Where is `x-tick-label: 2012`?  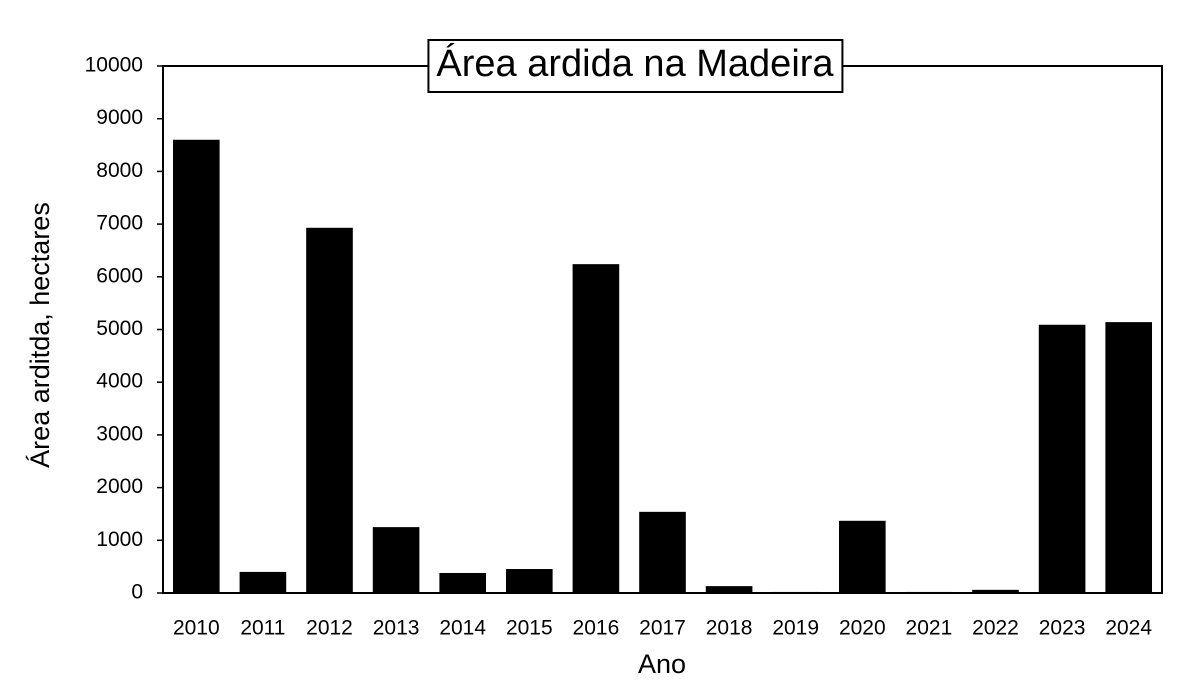 x-tick-label: 2012 is located at coordinates (329, 628).